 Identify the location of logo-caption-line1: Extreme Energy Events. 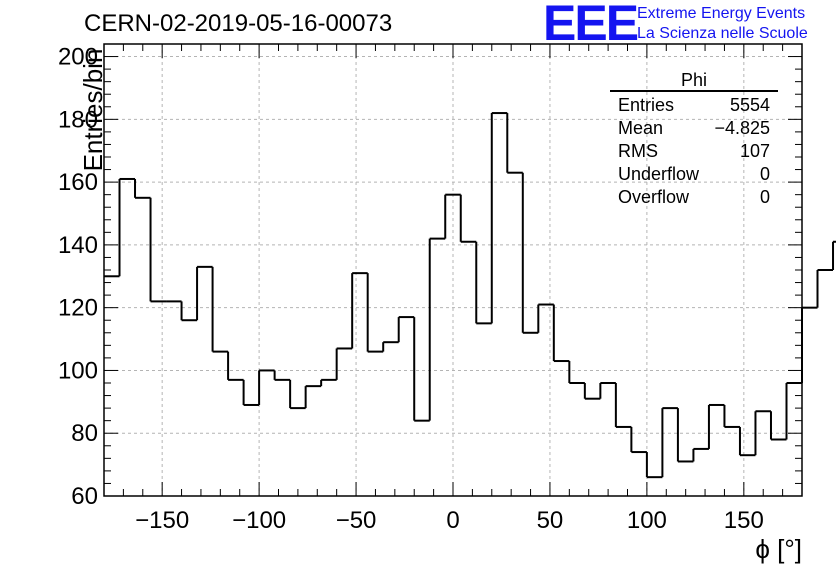
(721, 13).